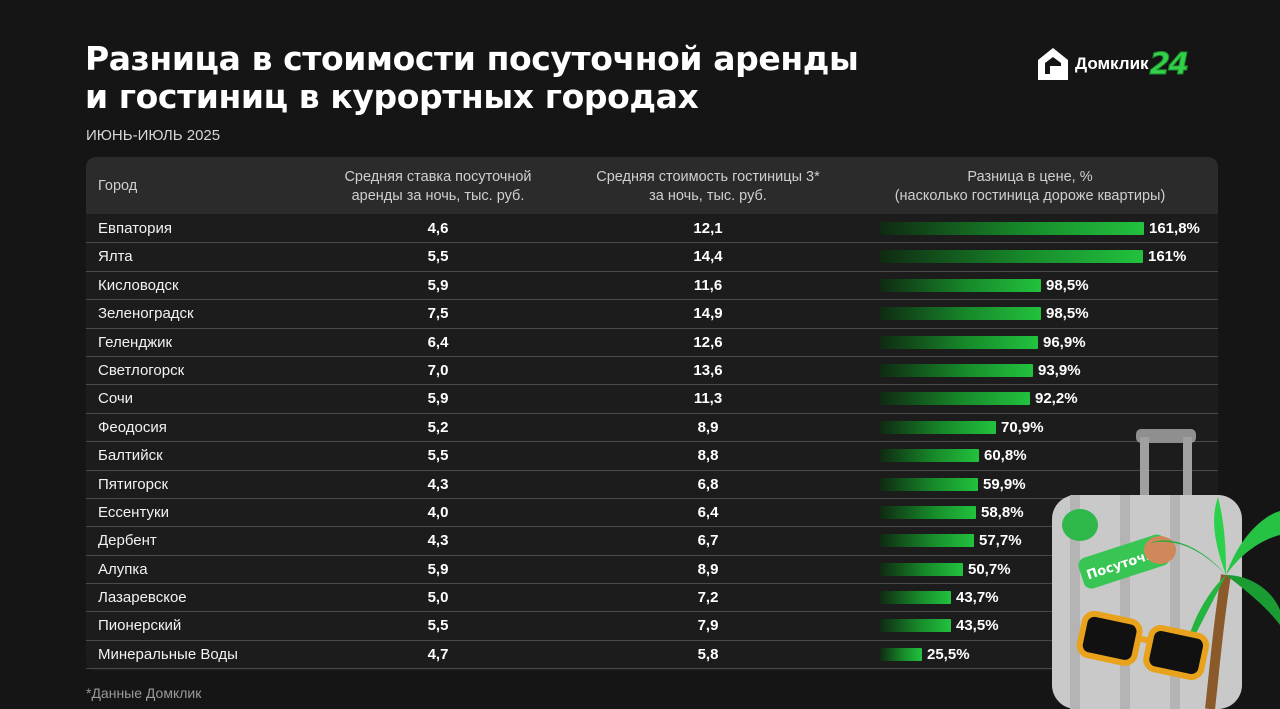  I want to click on suitcase-with-palm-and-sunglasses-icon: Посуточно, so click(1166, 569).